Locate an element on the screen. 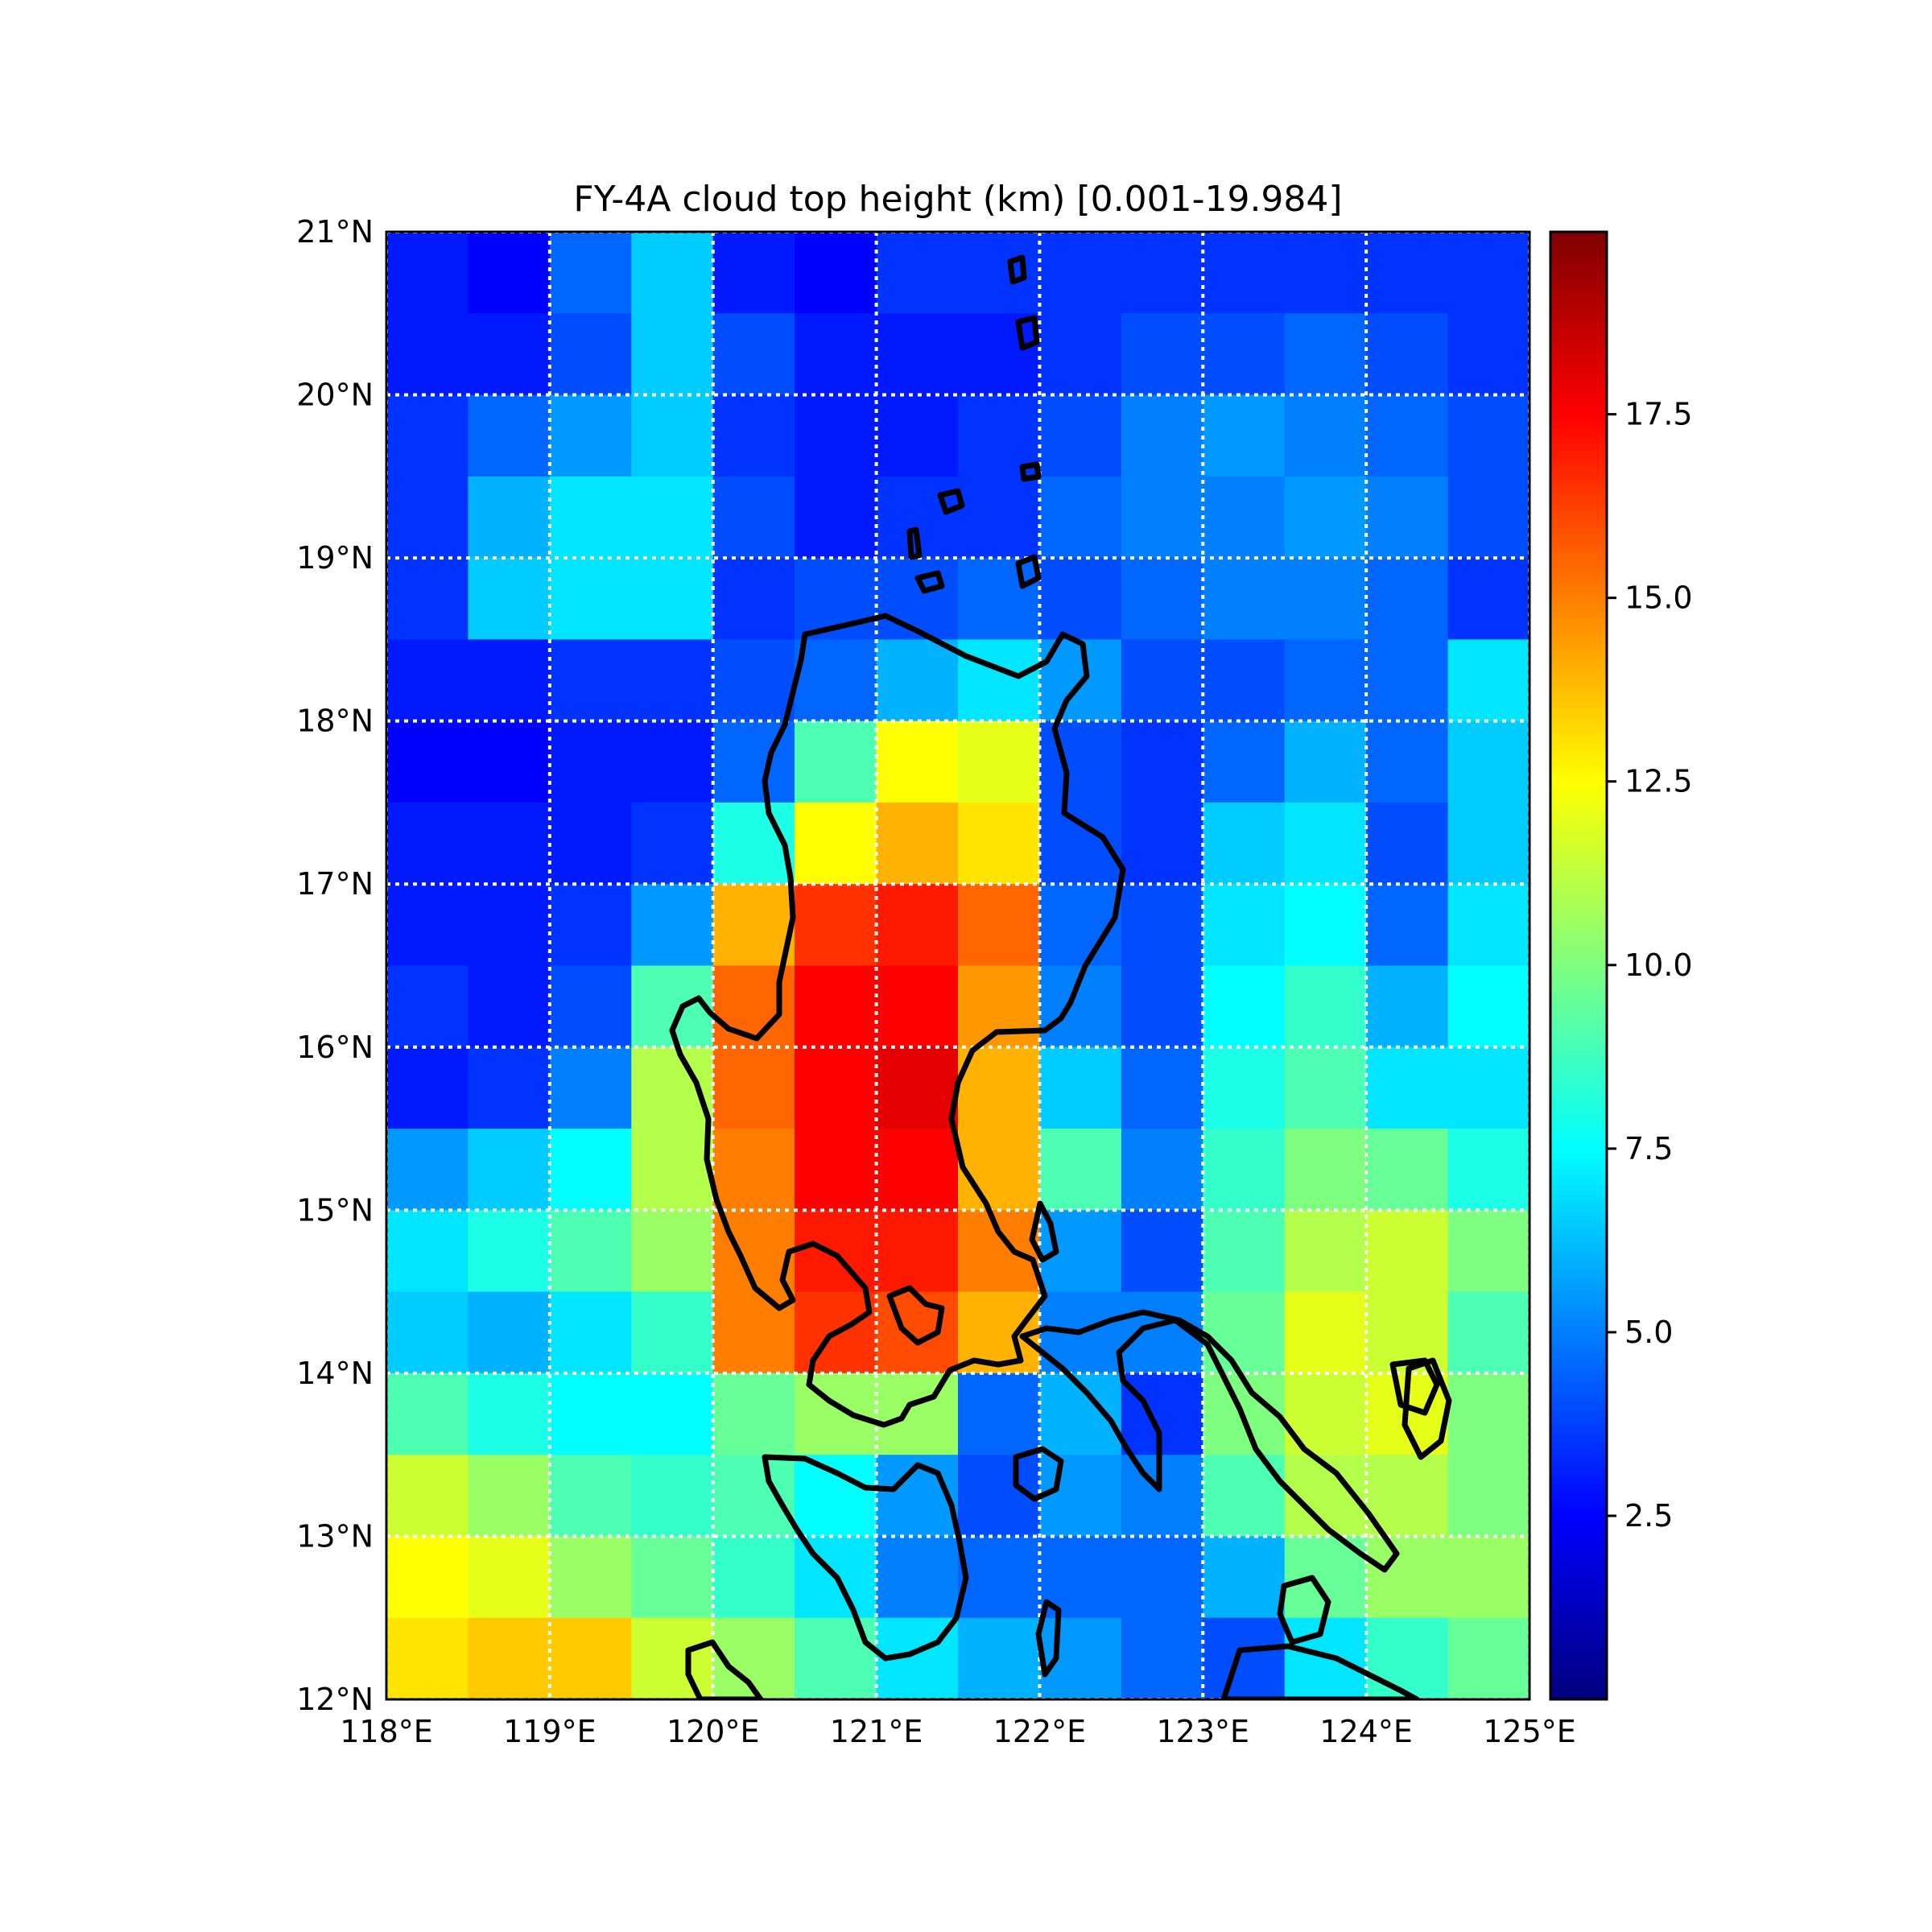 This screenshot has height=1932, width=1932. coastline-camiguin is located at coordinates (914, 543).